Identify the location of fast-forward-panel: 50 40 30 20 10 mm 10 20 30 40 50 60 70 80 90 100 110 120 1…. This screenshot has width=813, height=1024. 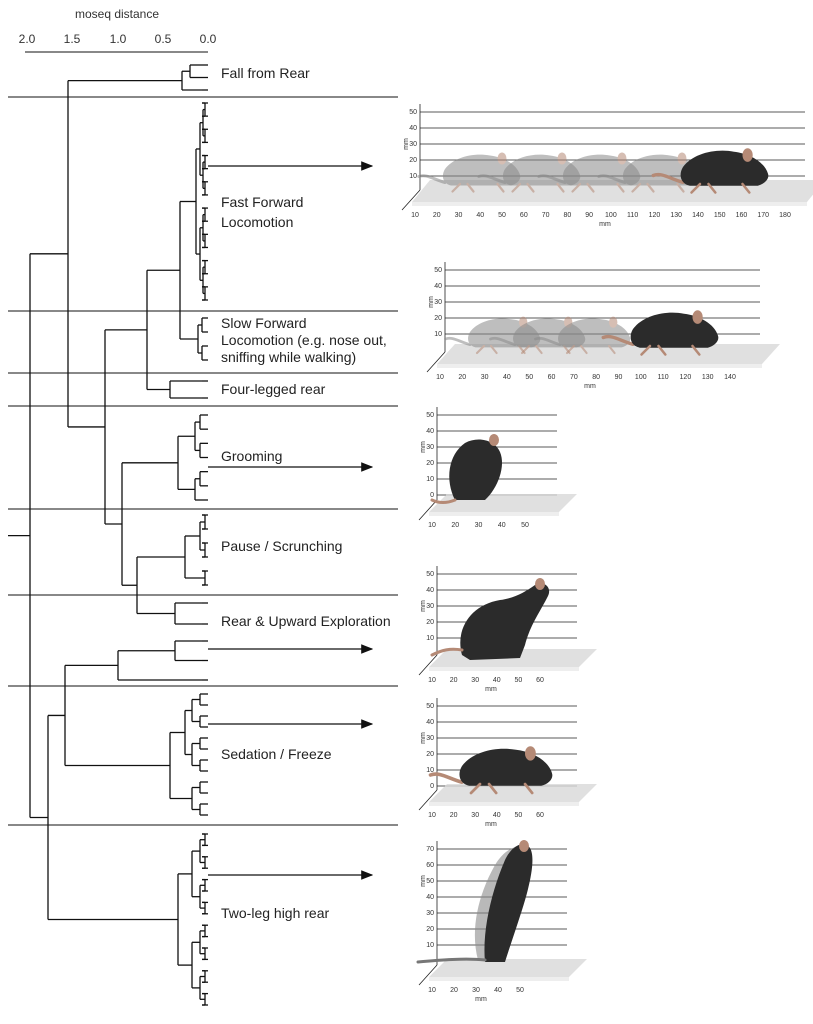
(607, 166).